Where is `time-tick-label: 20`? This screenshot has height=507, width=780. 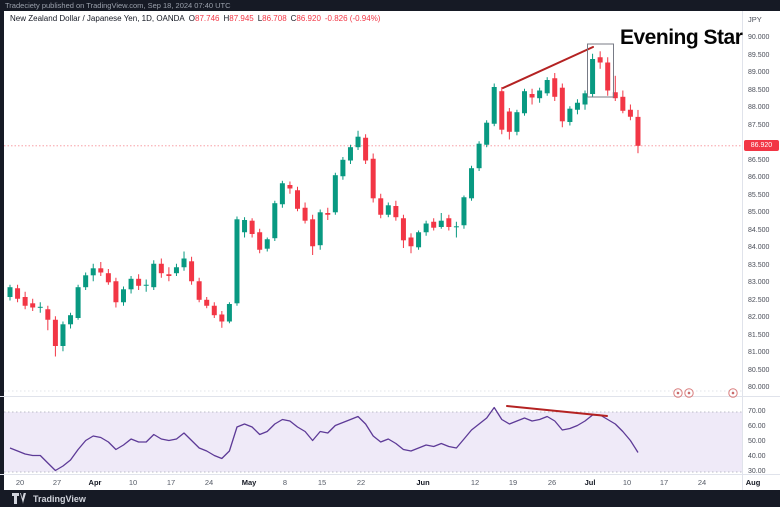 time-tick-label: 20 is located at coordinates (20, 482).